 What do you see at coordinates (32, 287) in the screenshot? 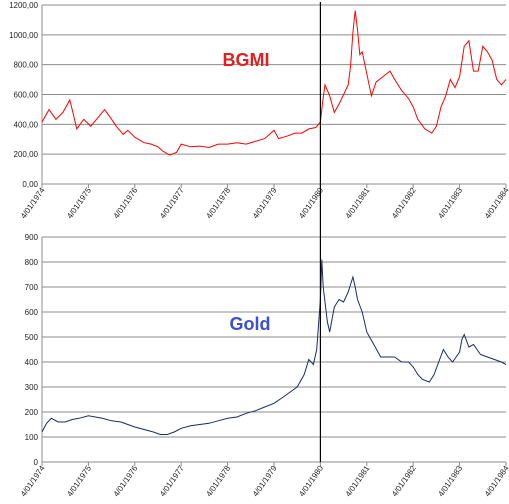
I see `y-tick-label: 700` at bounding box center [32, 287].